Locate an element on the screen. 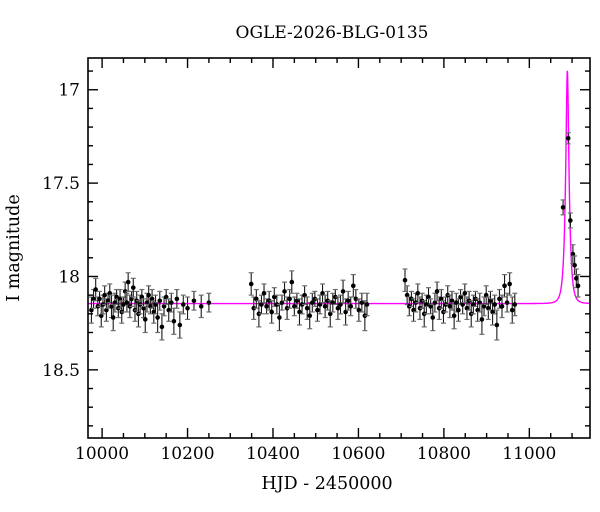 This screenshot has height=512, width=600. x-tick-labels: 10000 10200 10400 10600 10800 11000 is located at coordinates (315, 454).